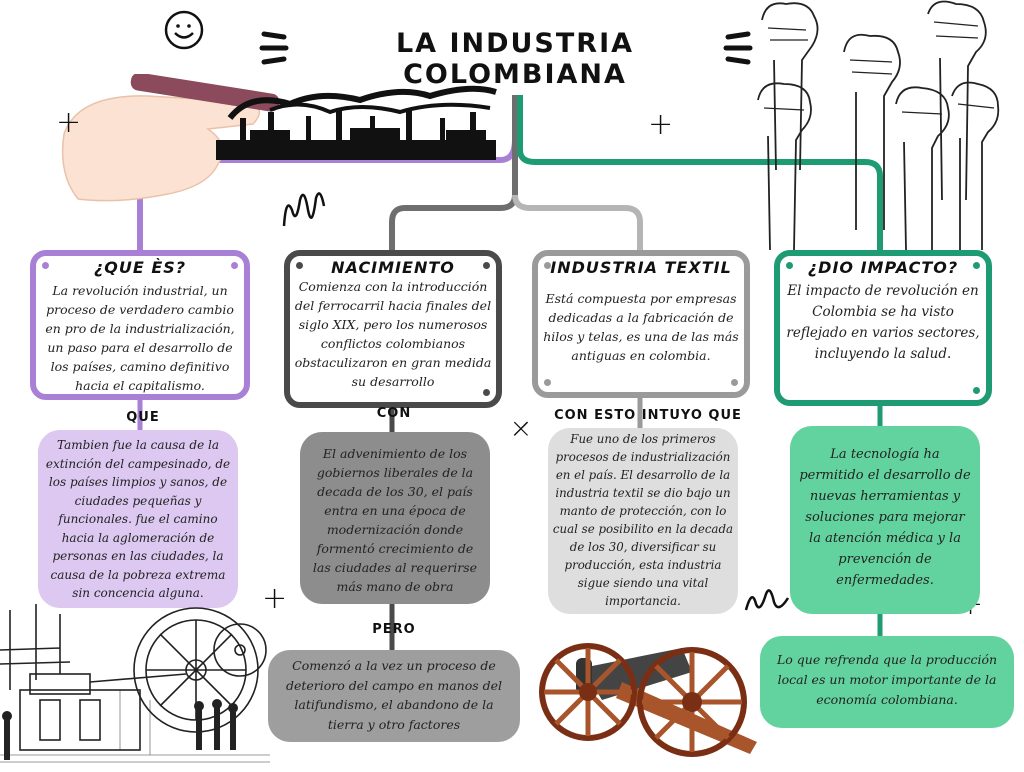 This screenshot has width=1024, height=772. What do you see at coordinates (275, 50) in the screenshot?
I see `title-deco-left` at bounding box center [275, 50].